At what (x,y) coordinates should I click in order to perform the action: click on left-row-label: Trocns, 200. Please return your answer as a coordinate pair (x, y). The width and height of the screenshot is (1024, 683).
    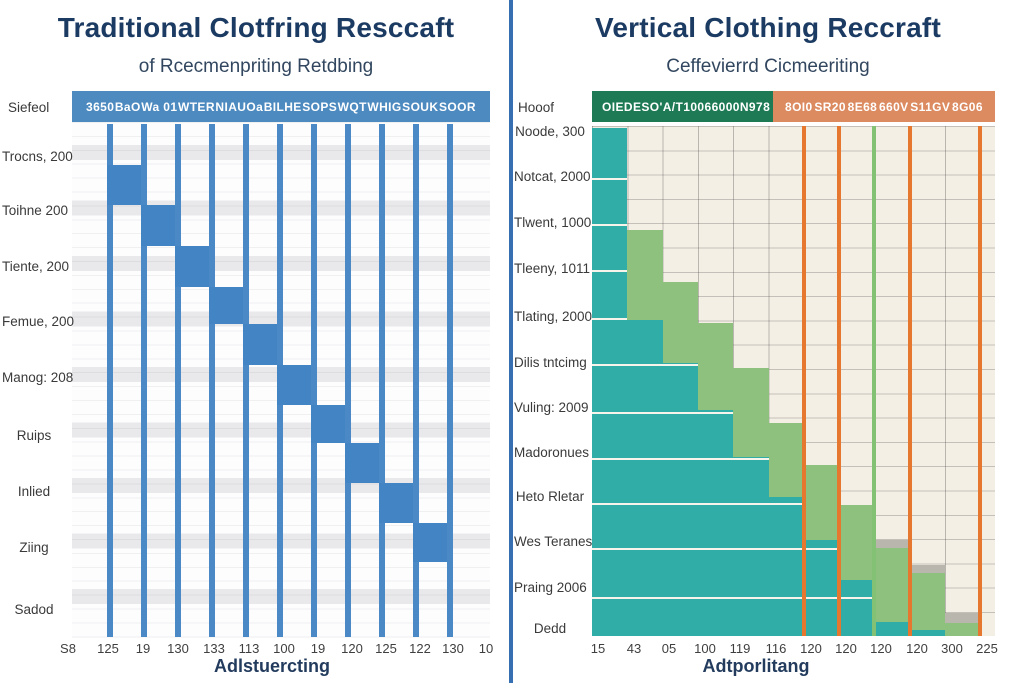
    Looking at the image, I should click on (37, 156).